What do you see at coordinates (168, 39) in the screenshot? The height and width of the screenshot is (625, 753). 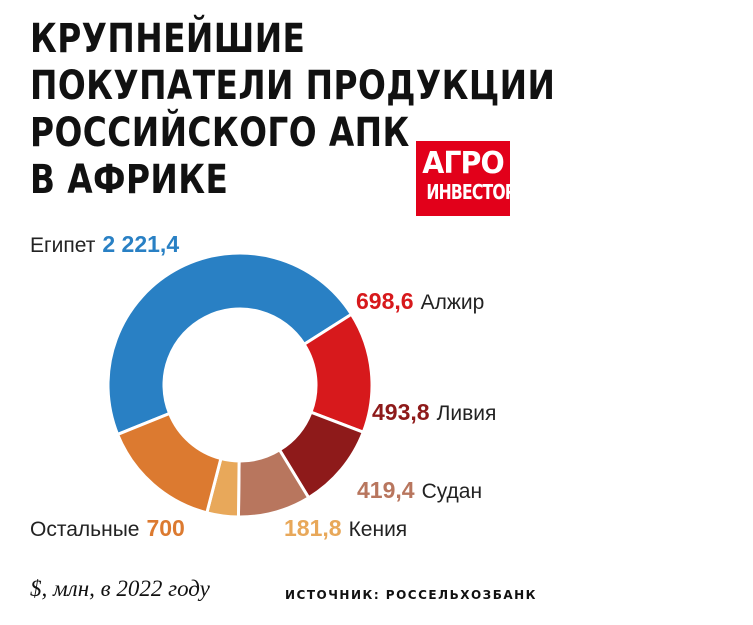 I see `title-line-1: КРУПНЕЙШИЕ` at bounding box center [168, 39].